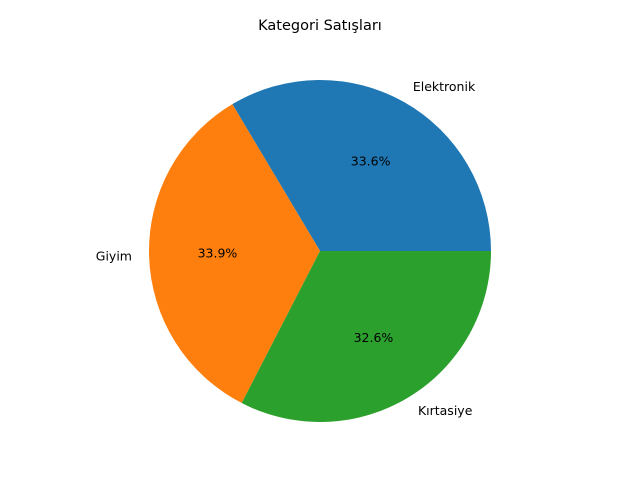 The image size is (640, 480). Describe the element at coordinates (371, 160) in the screenshot. I see `percent-label-elektronik: 33.6%` at that location.